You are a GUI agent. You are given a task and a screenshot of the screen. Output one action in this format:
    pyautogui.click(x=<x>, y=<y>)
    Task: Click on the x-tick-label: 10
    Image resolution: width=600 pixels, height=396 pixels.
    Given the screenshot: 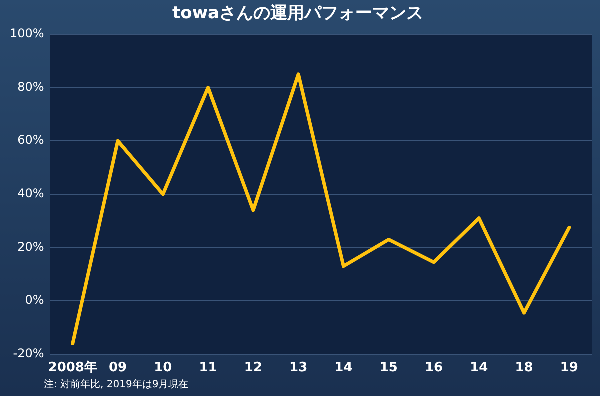 What is the action you would take?
    pyautogui.click(x=163, y=368)
    